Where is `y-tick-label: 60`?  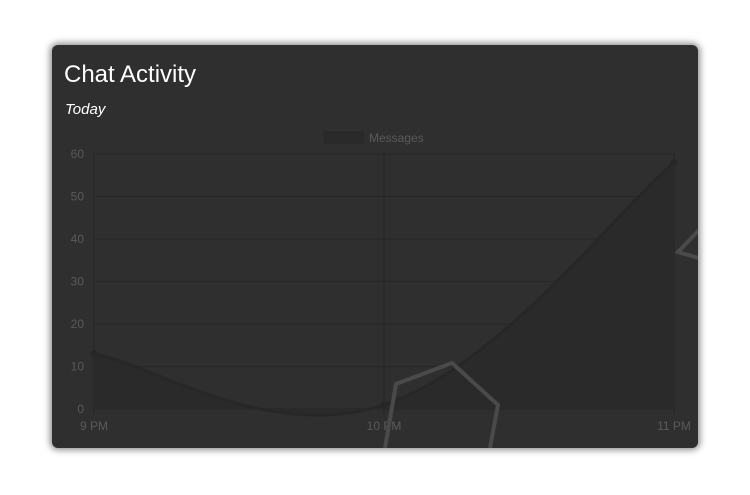 y-tick-label: 60 is located at coordinates (78, 154).